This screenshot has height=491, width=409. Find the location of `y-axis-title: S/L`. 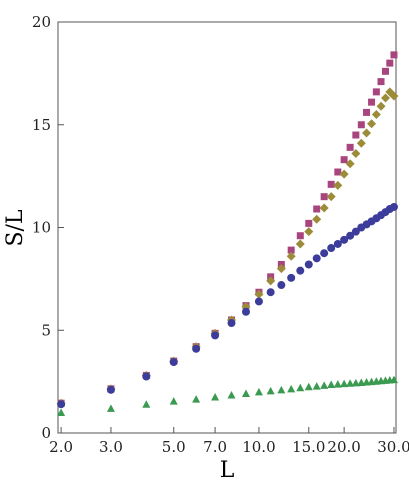

y-axis-title: S/L is located at coordinates (15, 227).